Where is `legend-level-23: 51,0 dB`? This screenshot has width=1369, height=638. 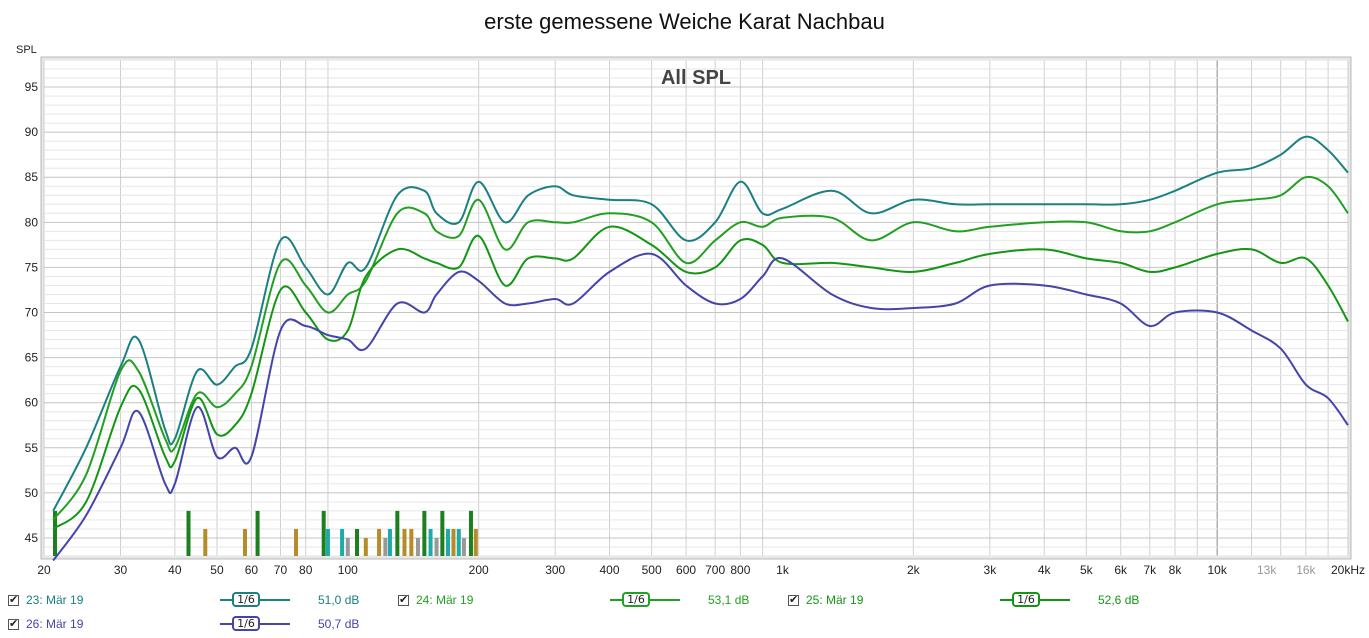 legend-level-23: 51,0 dB is located at coordinates (339, 600).